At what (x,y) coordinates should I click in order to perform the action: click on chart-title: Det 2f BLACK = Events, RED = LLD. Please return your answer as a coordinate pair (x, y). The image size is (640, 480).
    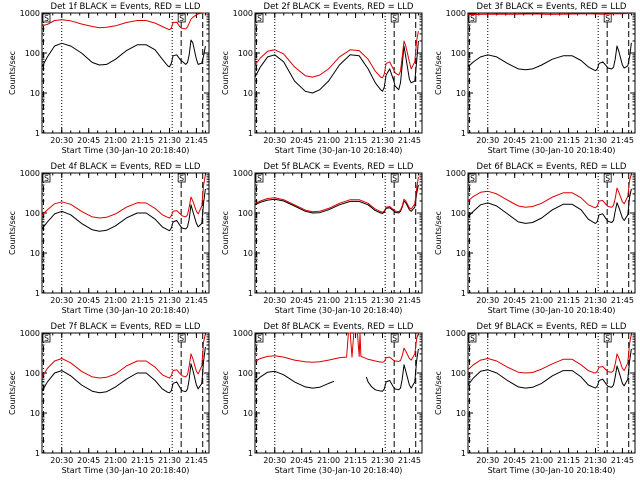
    Looking at the image, I should click on (339, 7).